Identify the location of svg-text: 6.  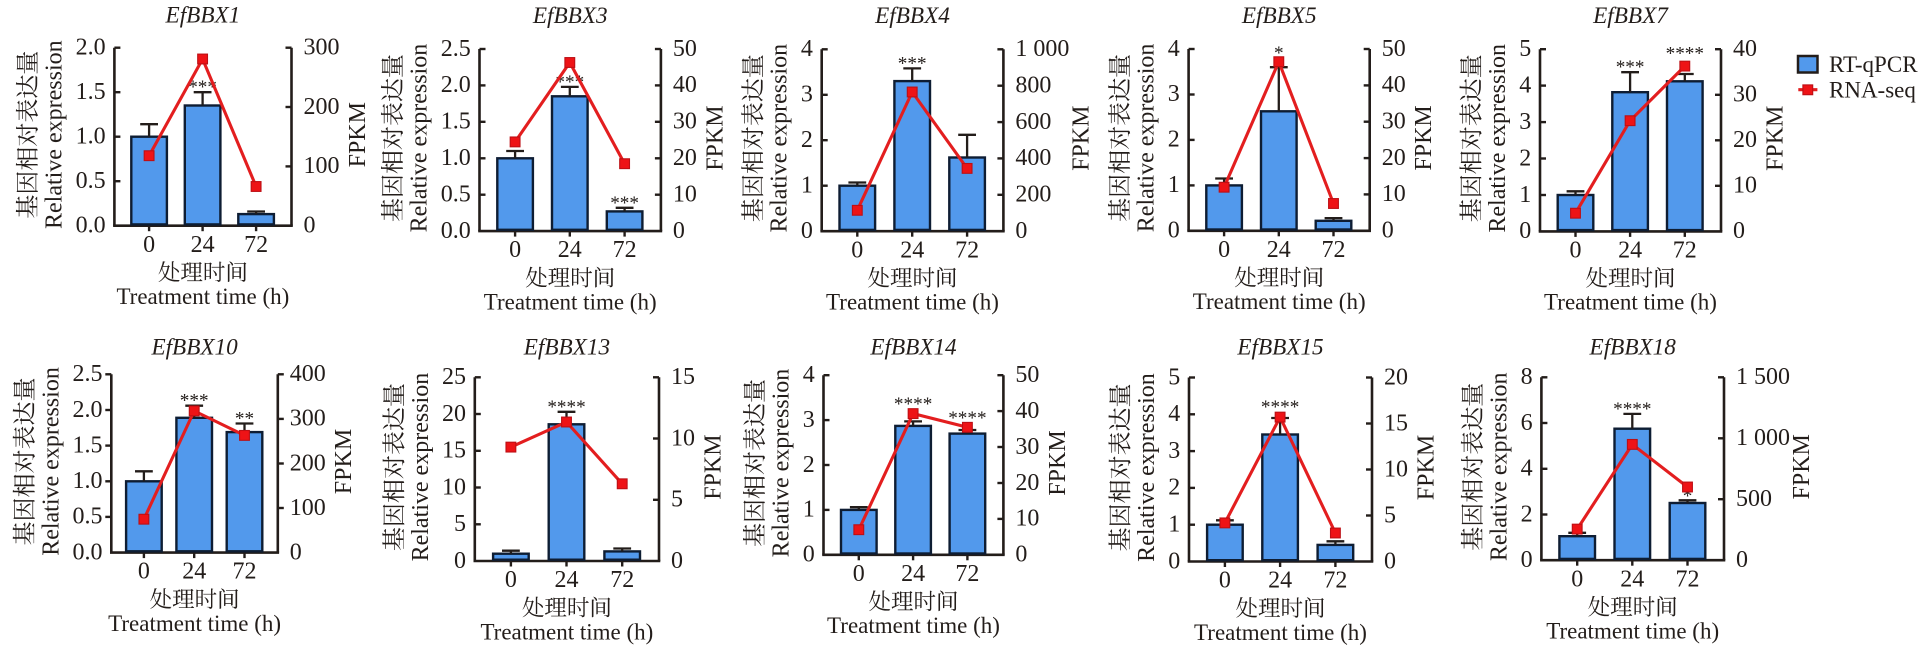
(1527, 423).